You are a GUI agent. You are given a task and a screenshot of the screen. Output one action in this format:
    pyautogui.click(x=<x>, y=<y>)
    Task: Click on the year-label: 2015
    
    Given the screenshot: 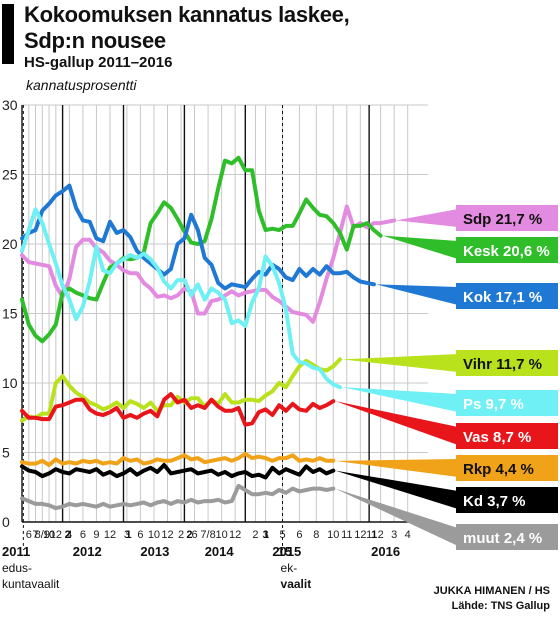 What is the action you would take?
    pyautogui.click(x=286, y=551)
    